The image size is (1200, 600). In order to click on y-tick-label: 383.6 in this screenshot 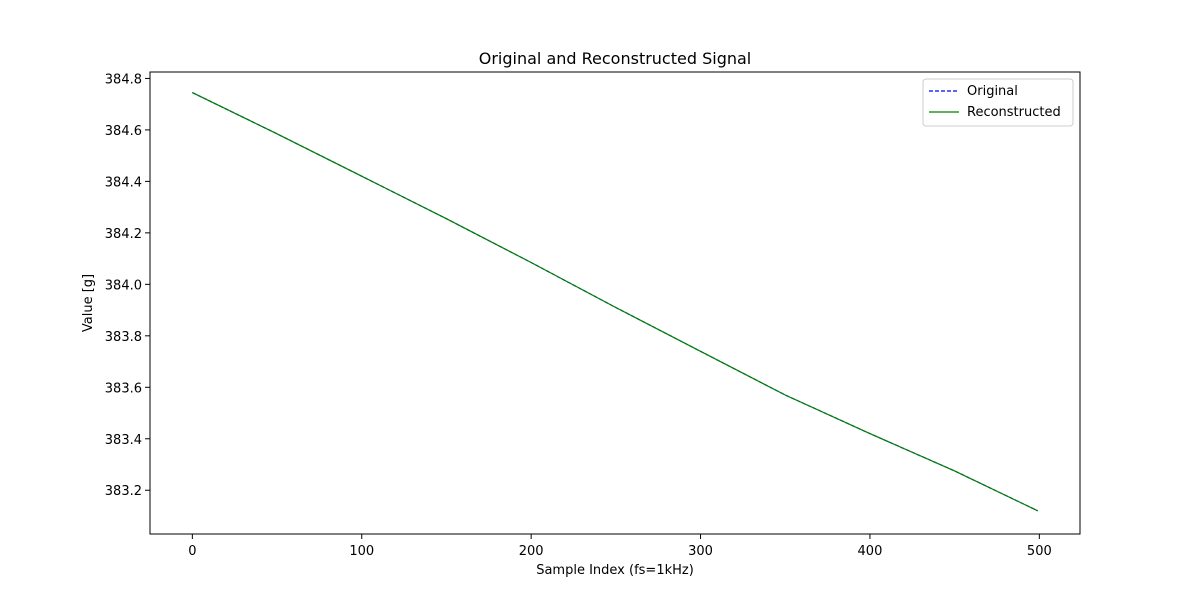, I will do `click(123, 388)`.